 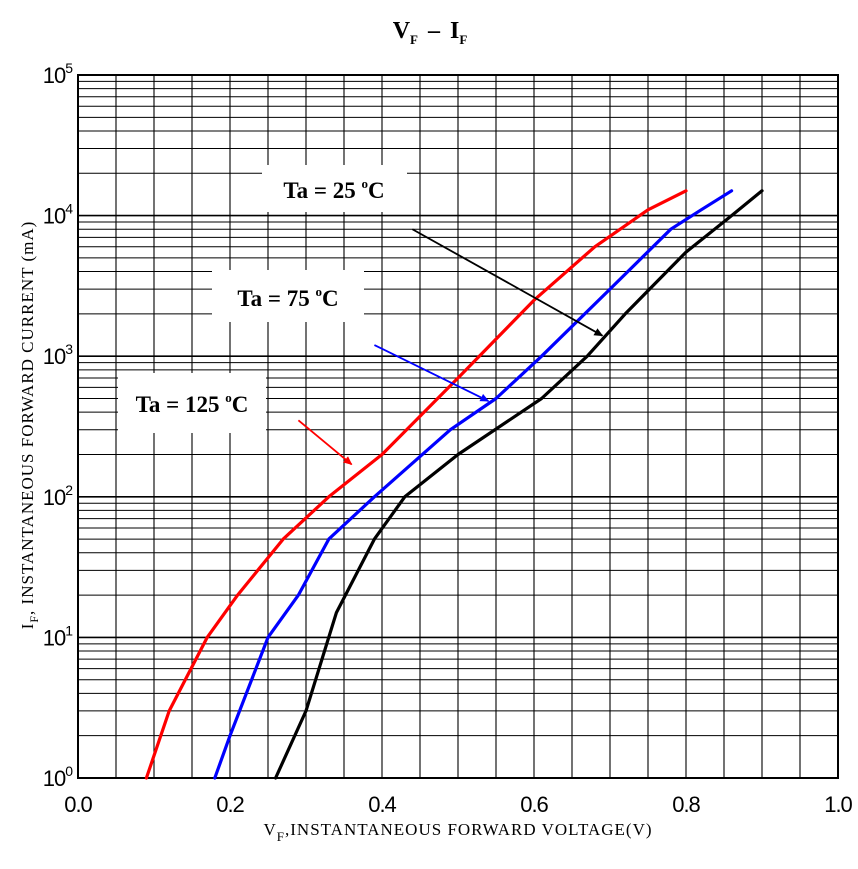 What do you see at coordinates (686, 804) in the screenshot?
I see `x-tick-label: 0.8` at bounding box center [686, 804].